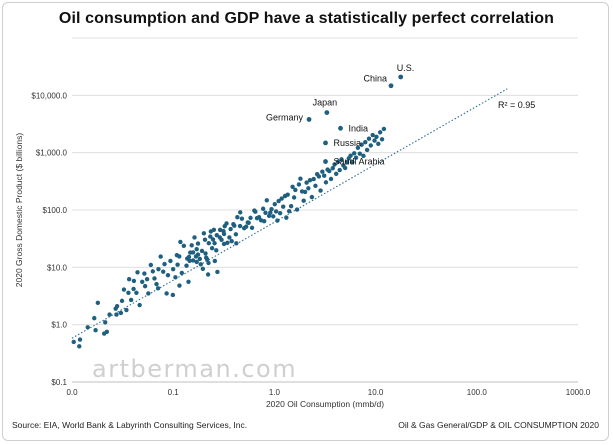  I want to click on country-label: Saudi Arabia, so click(359, 162).